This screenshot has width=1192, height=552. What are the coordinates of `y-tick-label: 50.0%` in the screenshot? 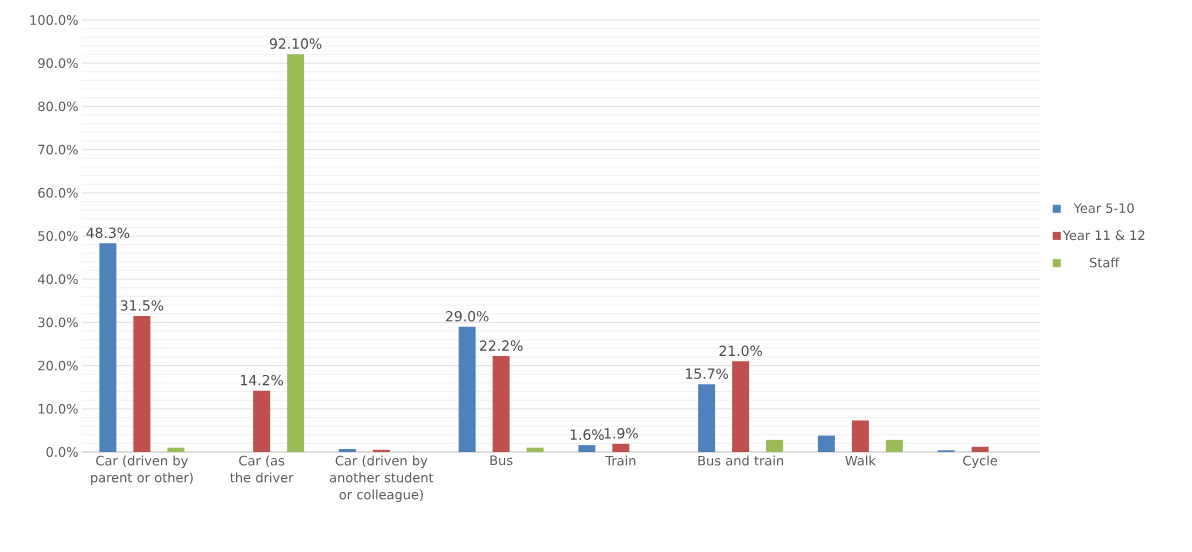 It's located at (58, 236).